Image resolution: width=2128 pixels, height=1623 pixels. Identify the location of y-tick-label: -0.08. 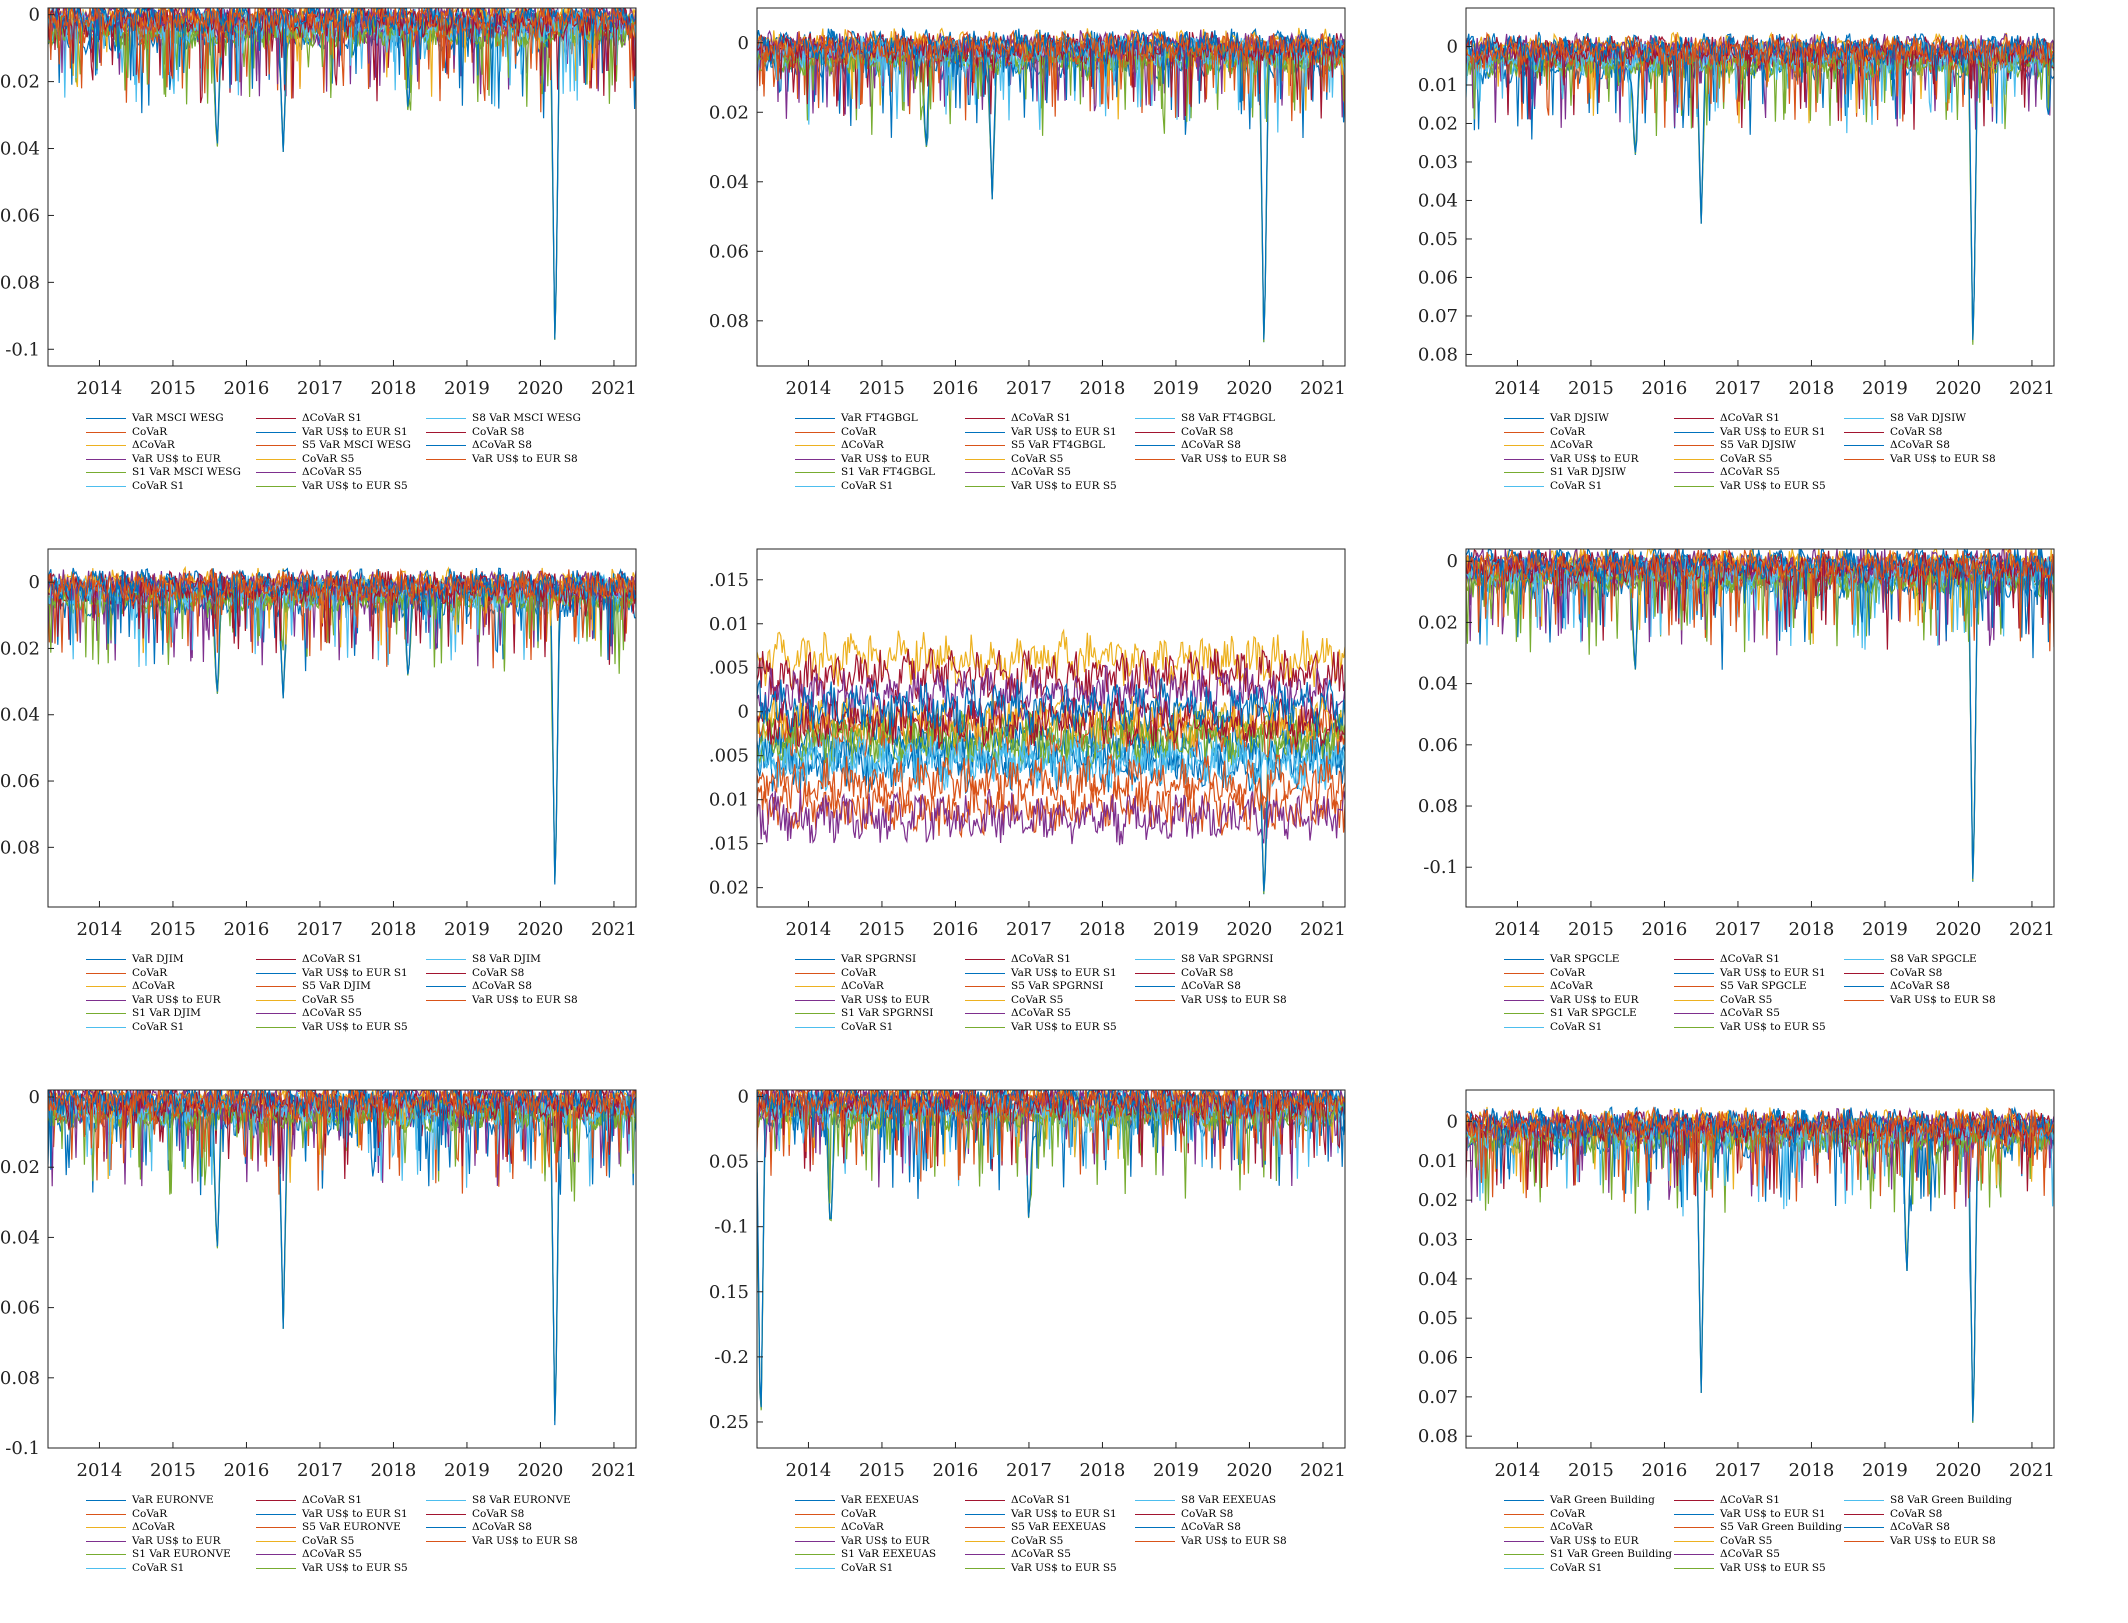
(729, 321).